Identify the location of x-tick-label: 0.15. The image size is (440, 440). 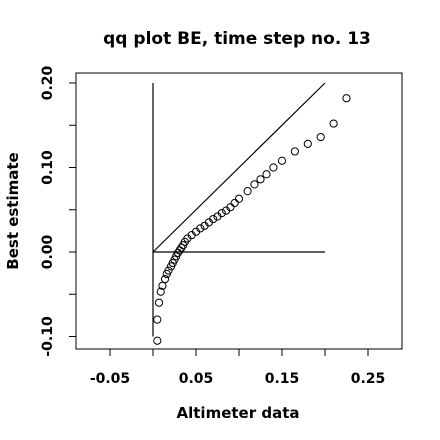
(282, 379).